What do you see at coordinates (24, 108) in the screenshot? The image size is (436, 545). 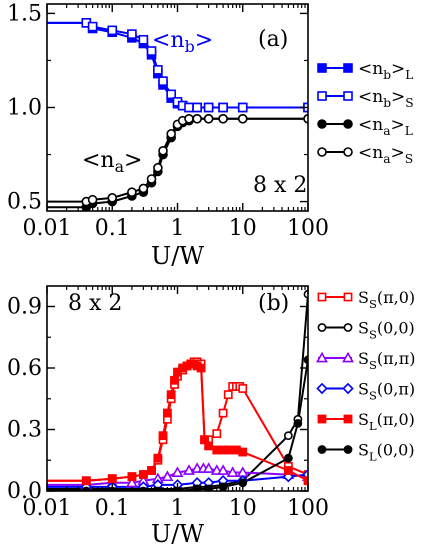 I see `y-tick-label: 1.0` at bounding box center [24, 108].